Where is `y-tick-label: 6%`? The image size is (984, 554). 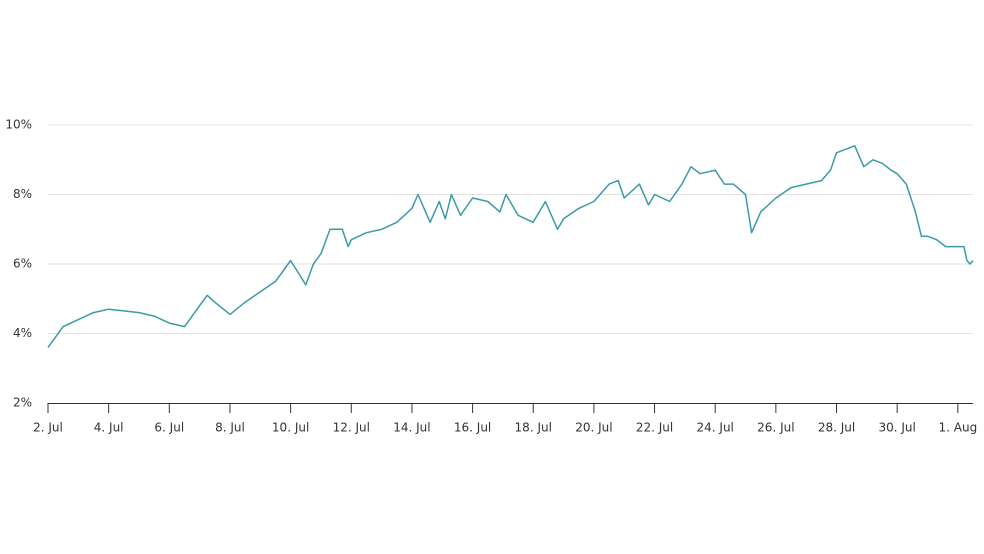
y-tick-label: 6% is located at coordinates (22, 264).